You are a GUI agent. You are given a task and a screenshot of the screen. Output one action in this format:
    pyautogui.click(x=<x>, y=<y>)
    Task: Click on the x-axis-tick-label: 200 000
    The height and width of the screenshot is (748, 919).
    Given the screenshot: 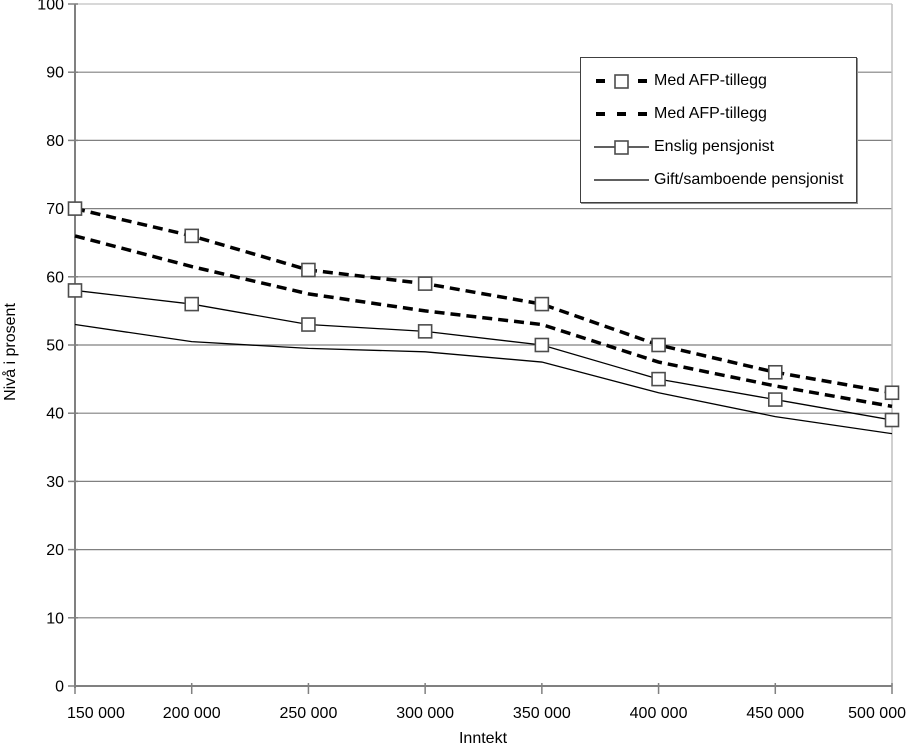 What is the action you would take?
    pyautogui.click(x=192, y=713)
    